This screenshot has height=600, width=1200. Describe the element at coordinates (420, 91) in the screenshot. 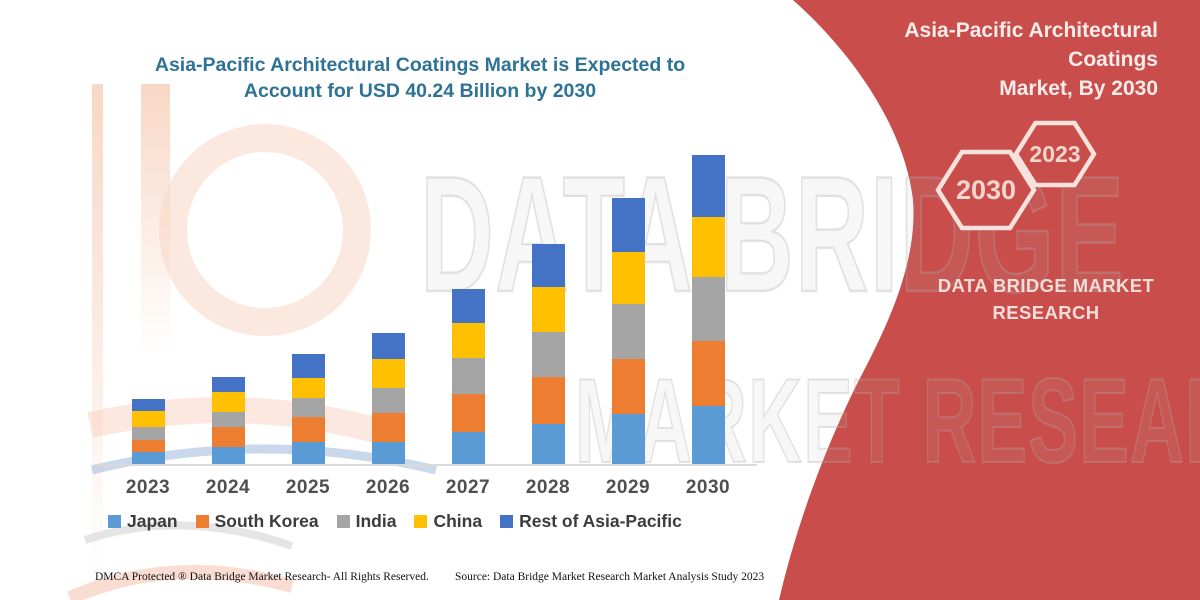

I see `chart-title-line2: Account for USD 40.24 Billion by 2030` at that location.